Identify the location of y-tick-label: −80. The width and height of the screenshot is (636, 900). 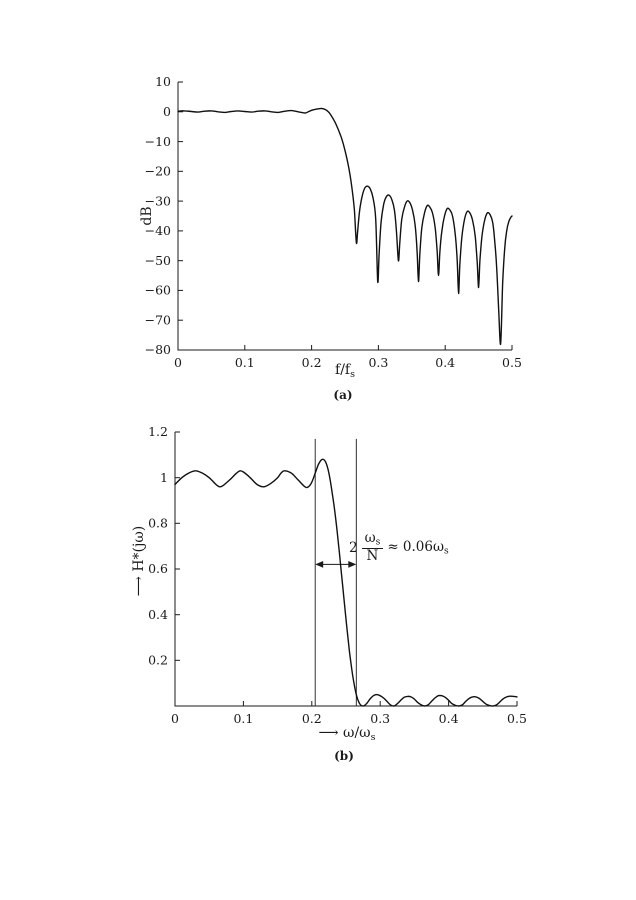
(158, 349).